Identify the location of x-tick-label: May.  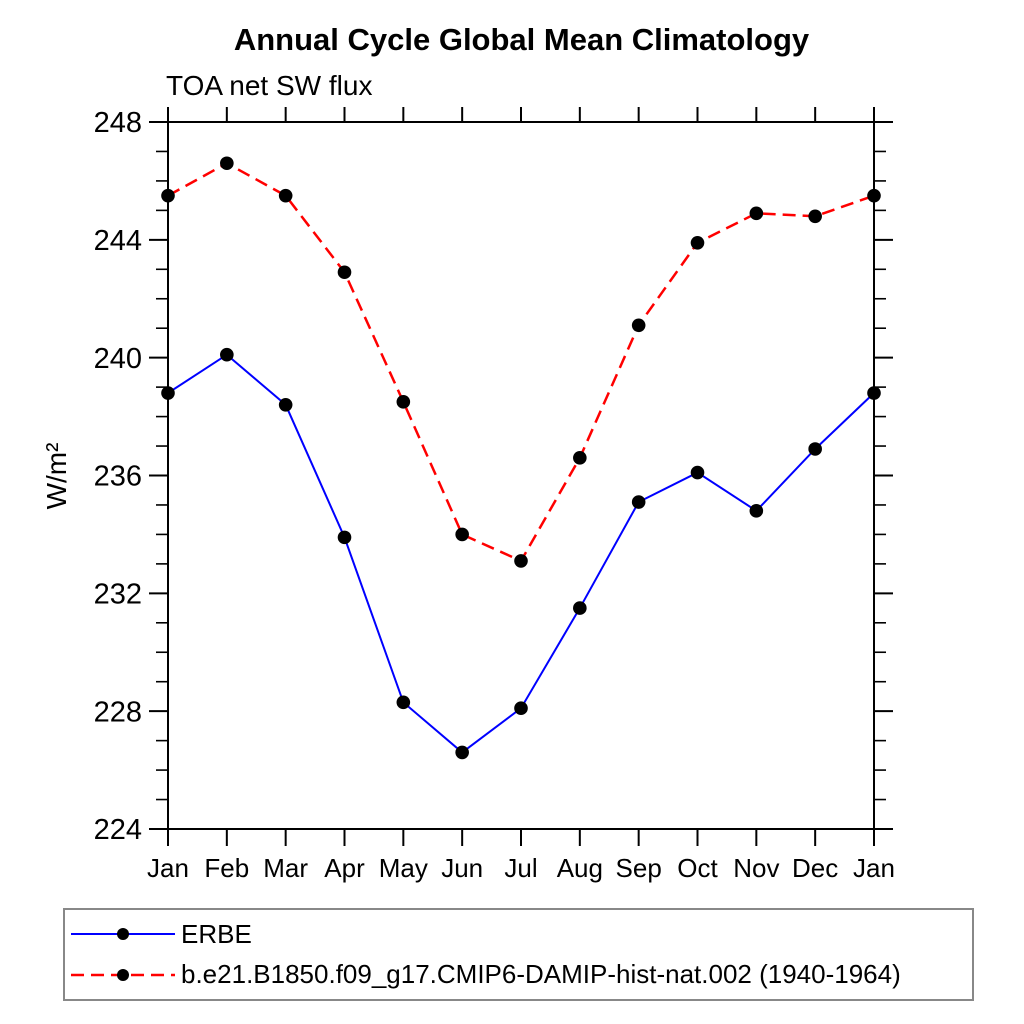
(403, 868).